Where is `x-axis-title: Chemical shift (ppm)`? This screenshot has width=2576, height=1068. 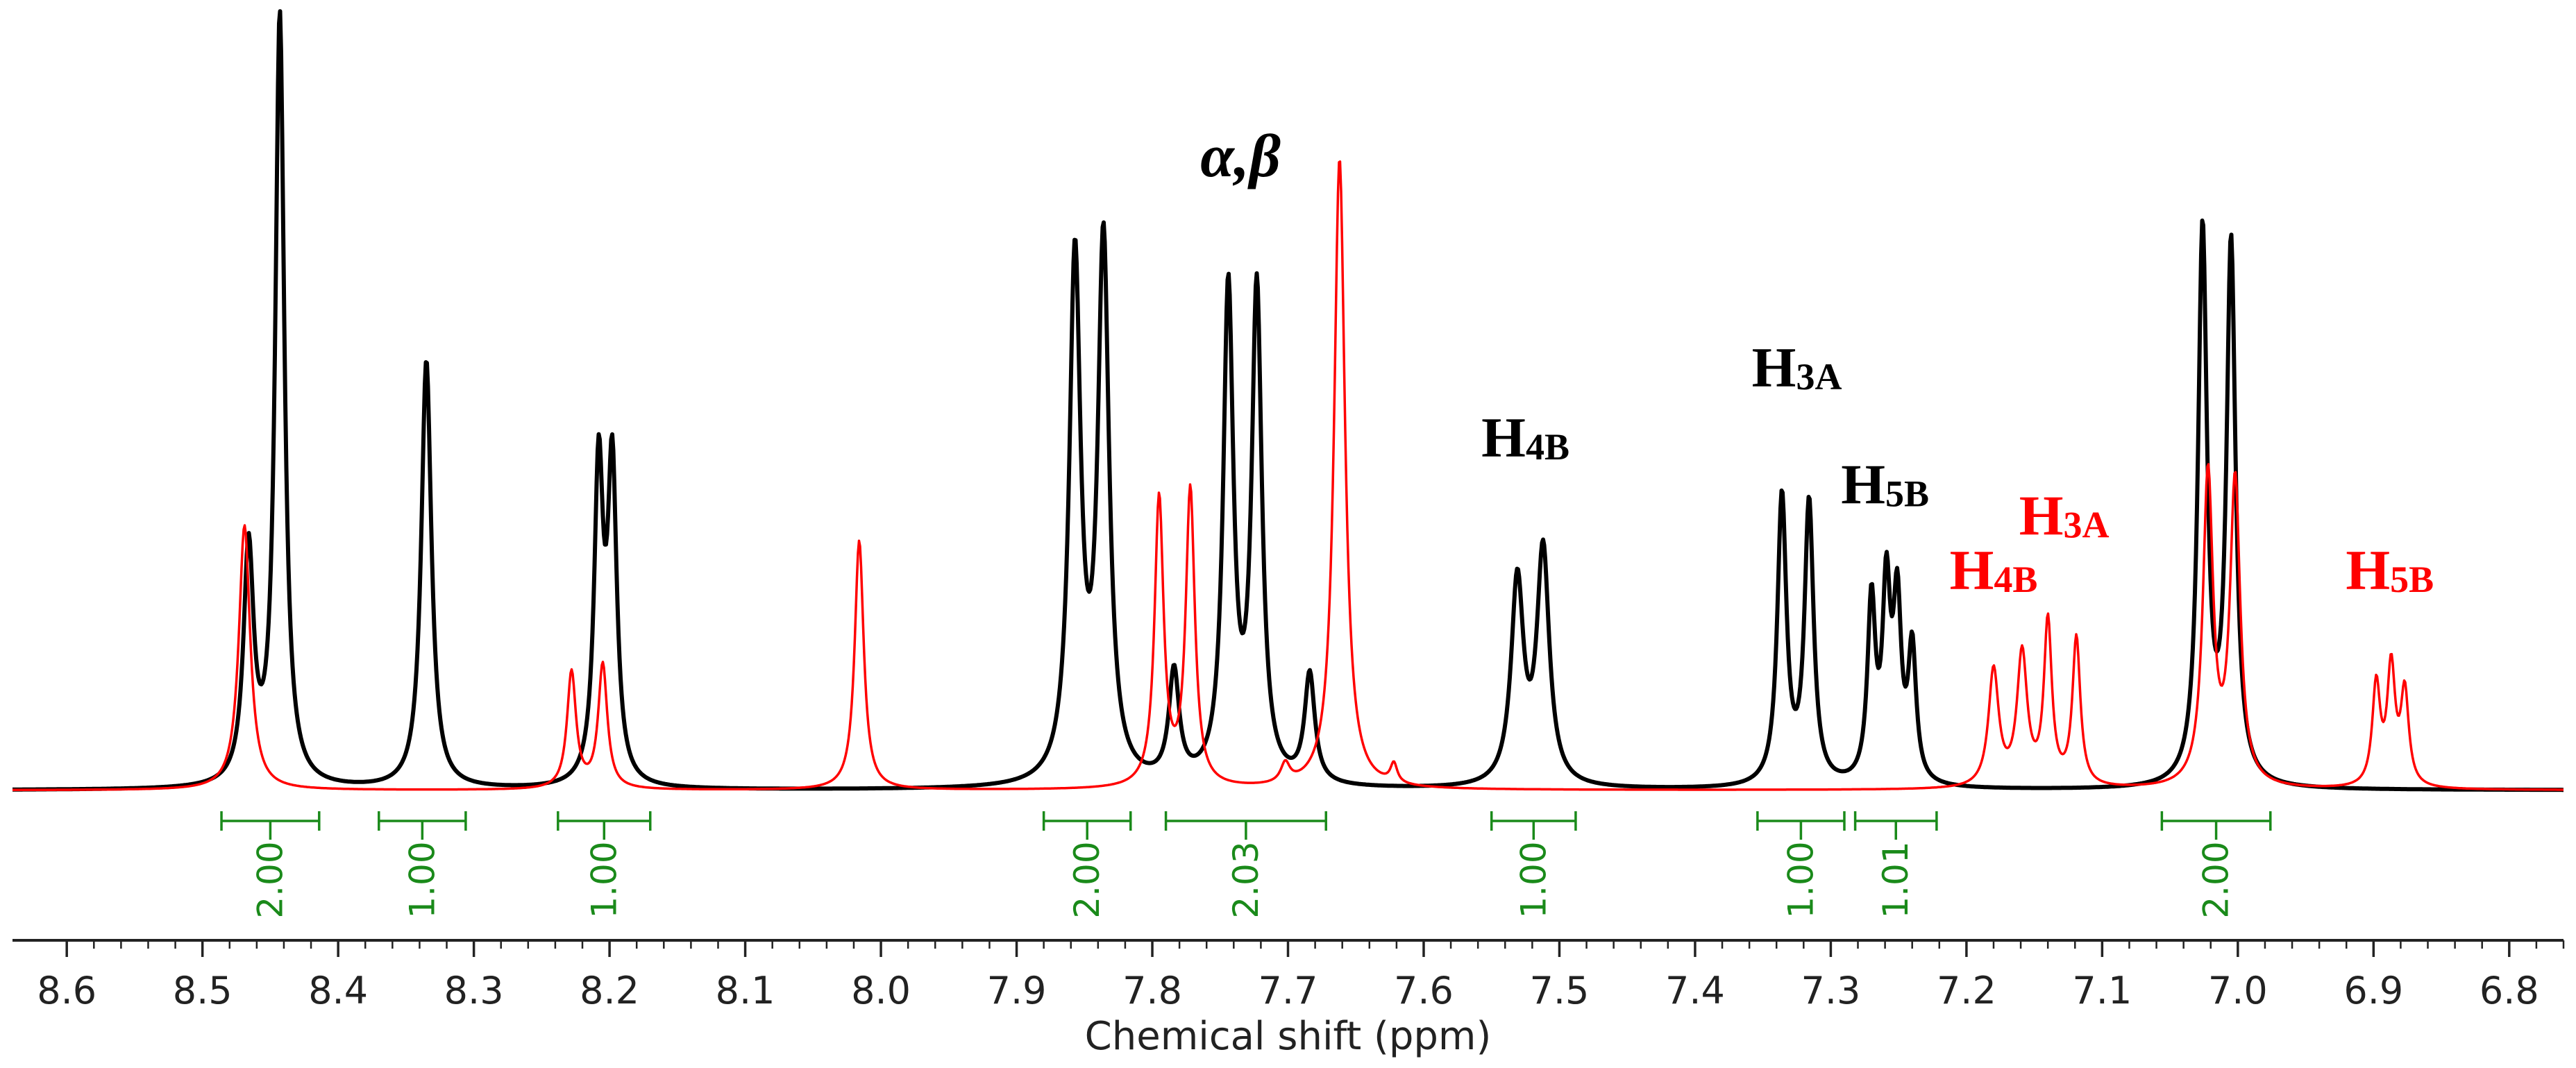 x-axis-title: Chemical shift (ppm) is located at coordinates (1288, 1036).